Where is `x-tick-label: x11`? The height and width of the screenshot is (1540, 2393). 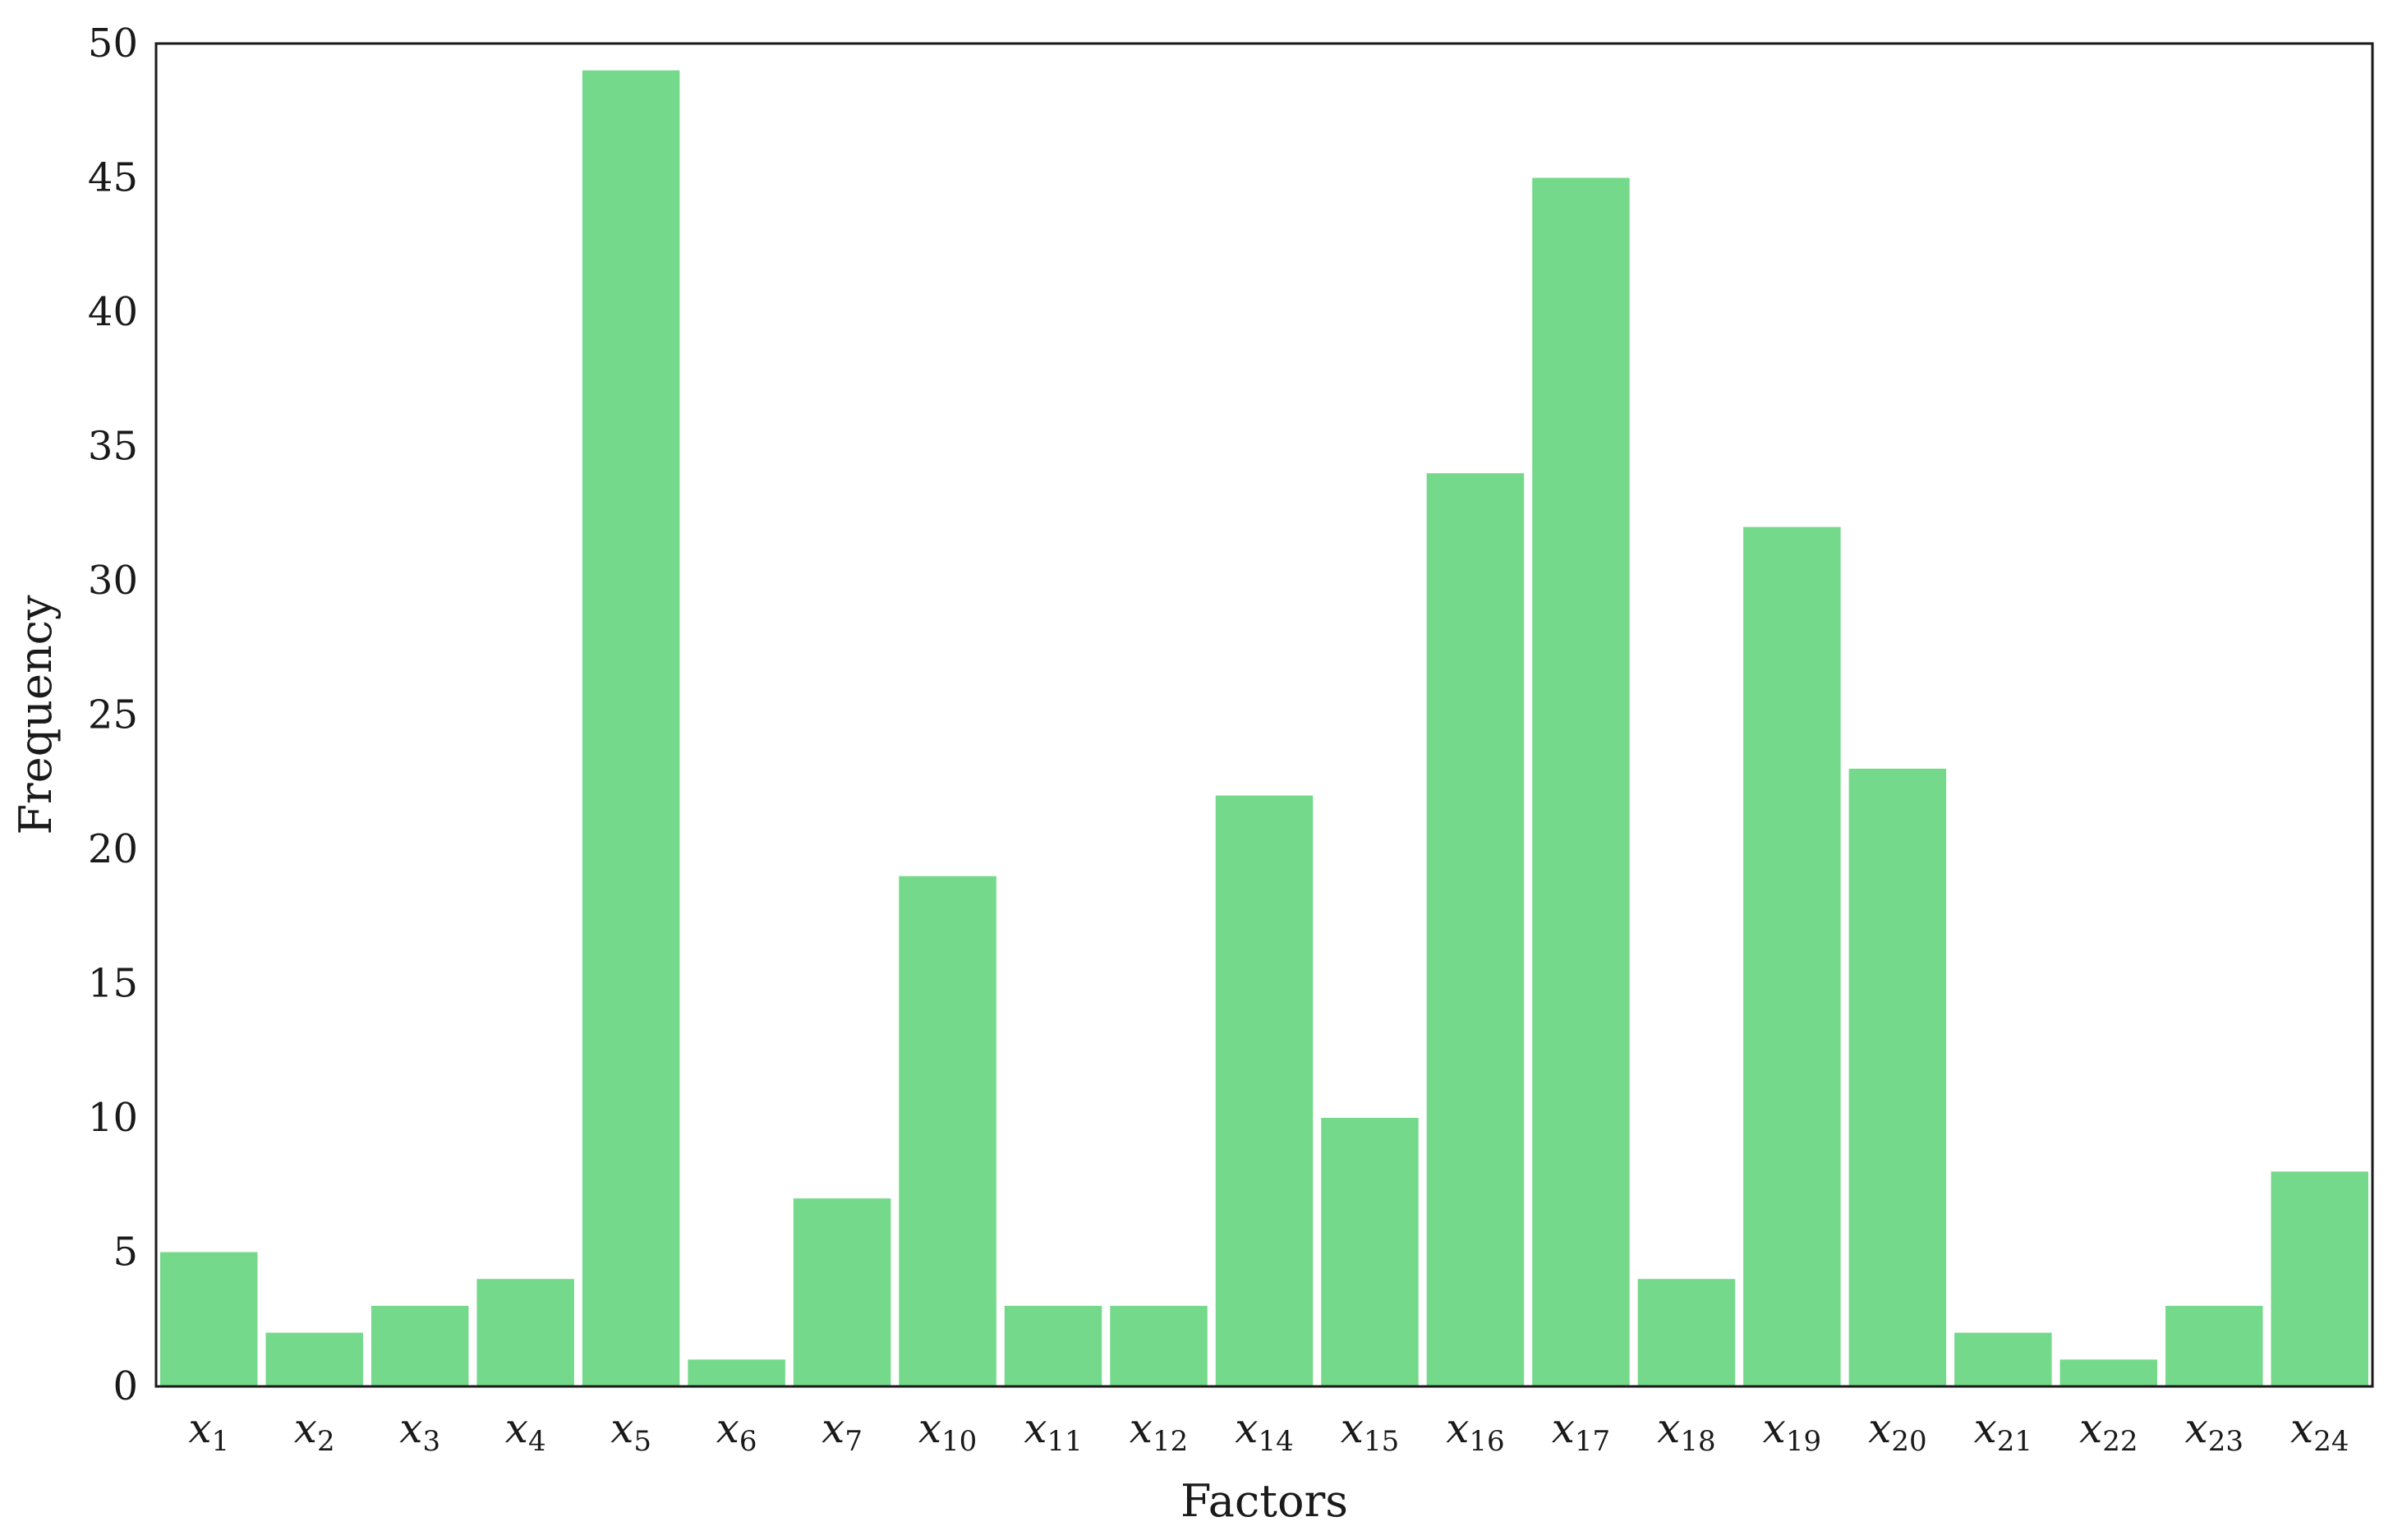
x-tick-label: x11 is located at coordinates (1053, 1431).